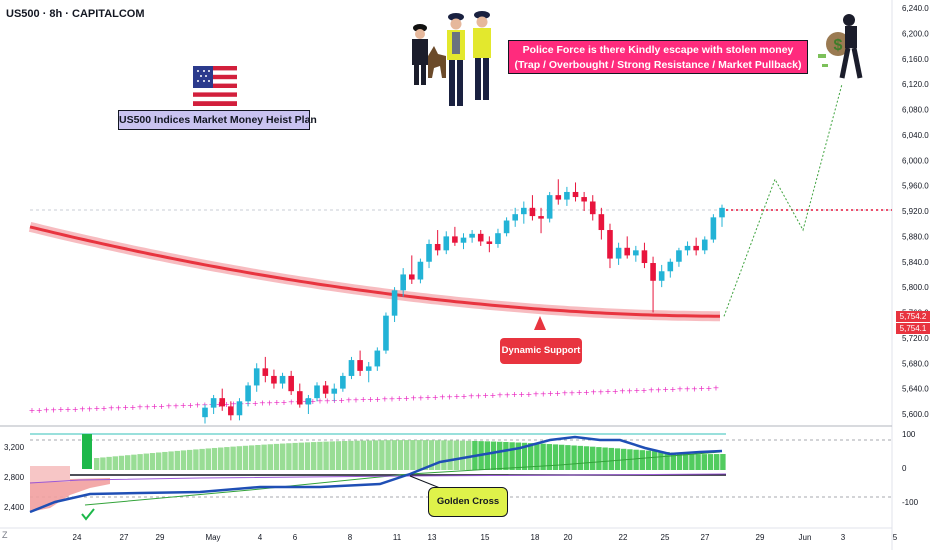 The width and height of the screenshot is (932, 550). Describe the element at coordinates (260, 537) in the screenshot. I see `x-axis-tick: 4` at that location.